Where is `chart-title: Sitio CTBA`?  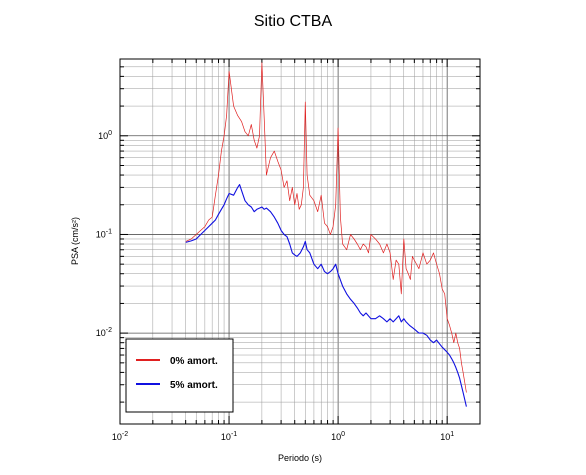 chart-title: Sitio CTBA is located at coordinates (293, 21).